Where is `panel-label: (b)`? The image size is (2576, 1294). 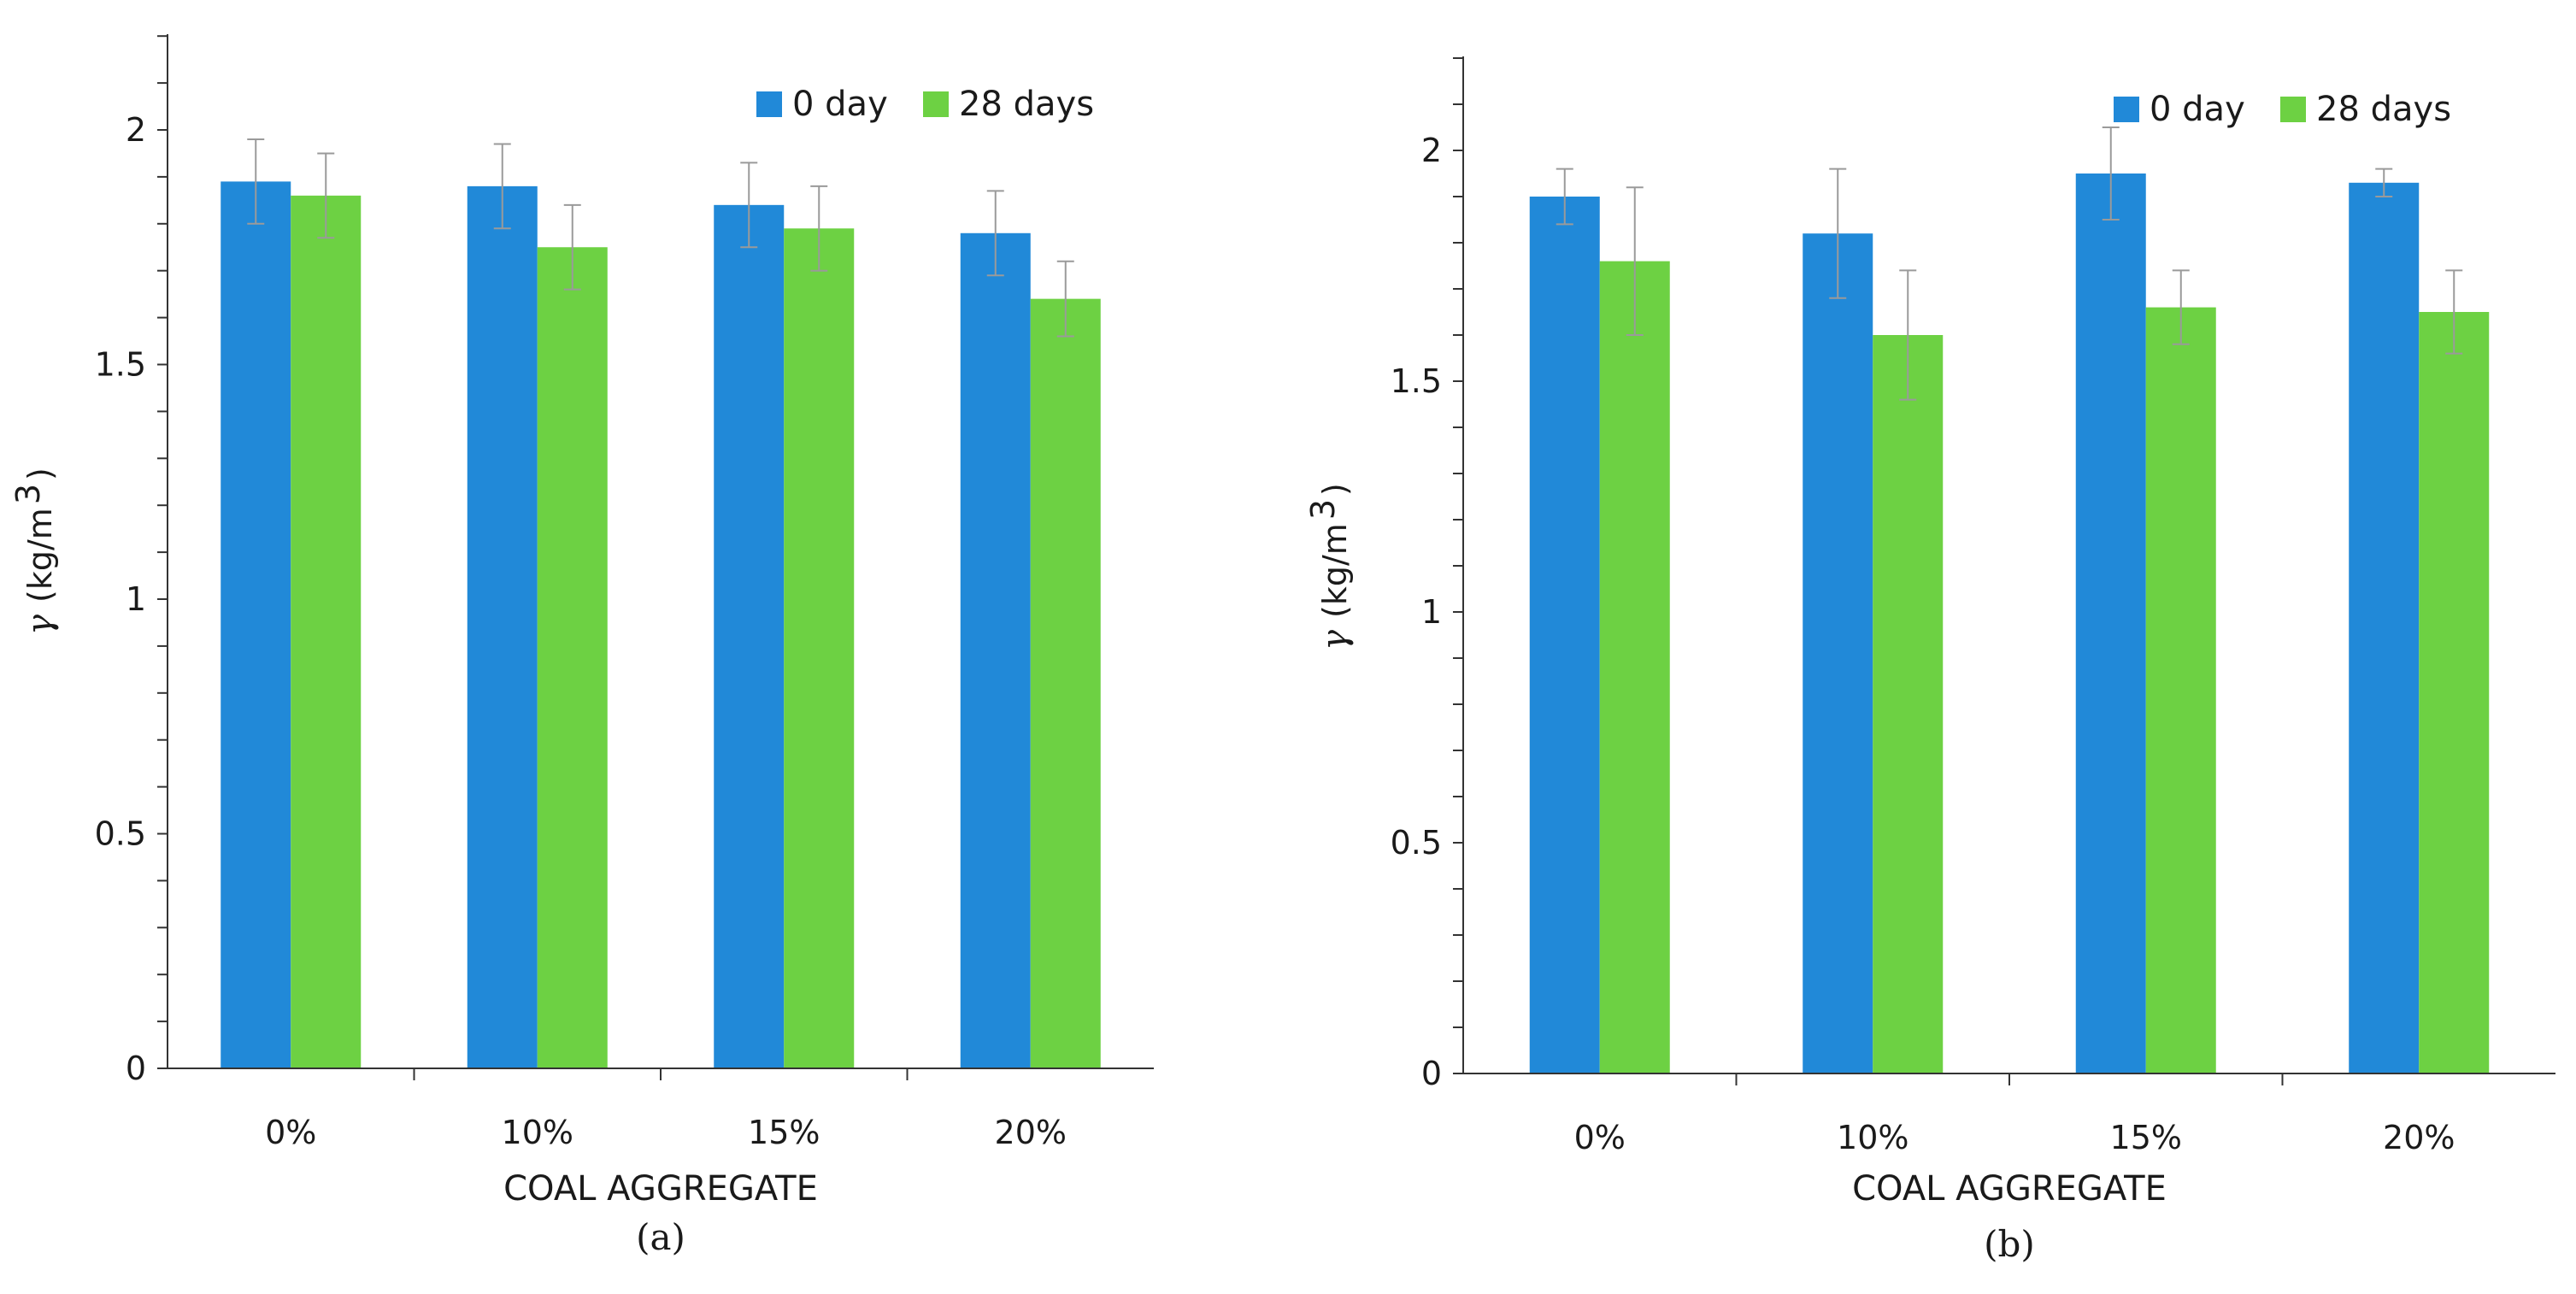
panel-label: (b) is located at coordinates (2009, 1244).